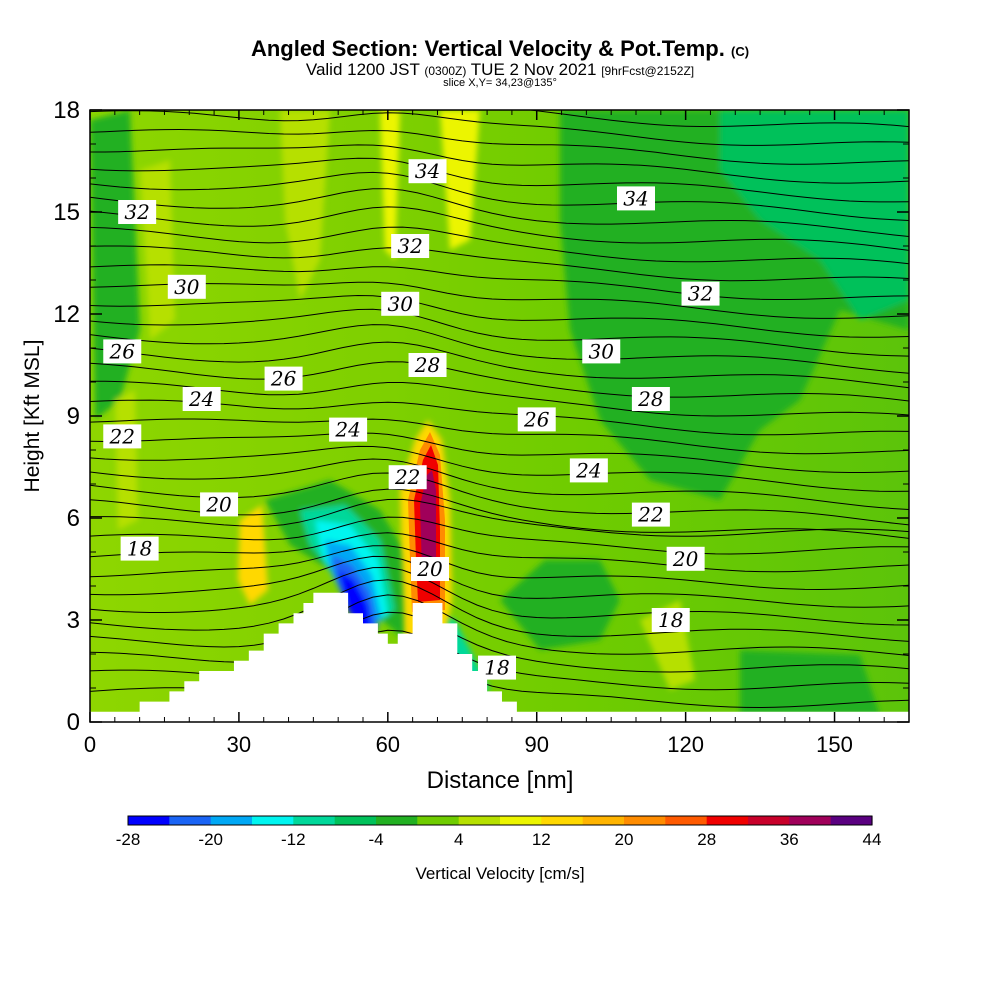 The image size is (1000, 1000). What do you see at coordinates (73, 620) in the screenshot?
I see `y-tick-label: 3` at bounding box center [73, 620].